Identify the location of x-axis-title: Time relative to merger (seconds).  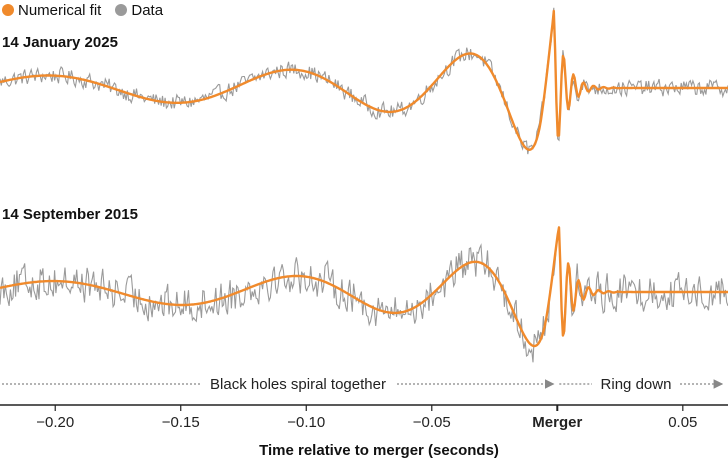
(379, 450).